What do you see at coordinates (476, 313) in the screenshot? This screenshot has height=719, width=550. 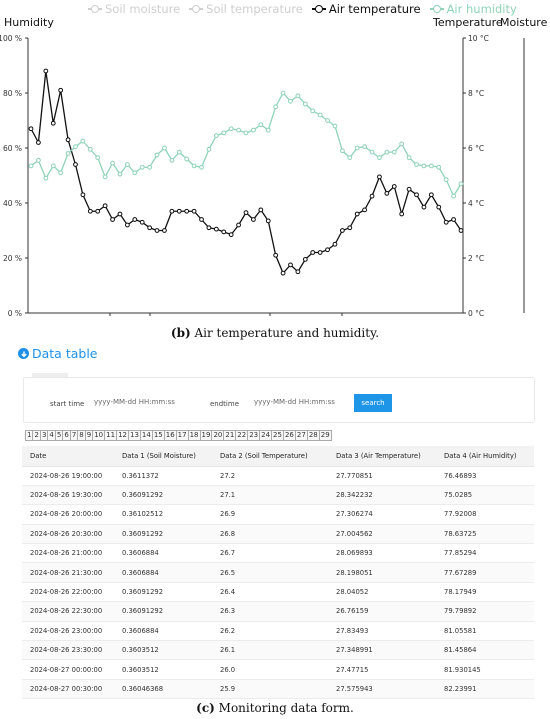 I see `right-axis-tick-label: 0 °C` at bounding box center [476, 313].